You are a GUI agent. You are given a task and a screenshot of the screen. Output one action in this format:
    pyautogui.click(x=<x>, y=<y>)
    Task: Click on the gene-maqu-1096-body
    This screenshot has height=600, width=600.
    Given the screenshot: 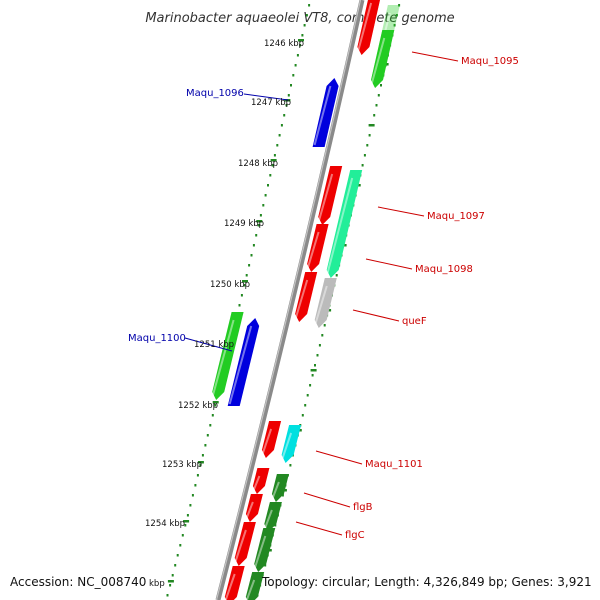 What is the action you would take?
    pyautogui.click(x=325, y=112)
    